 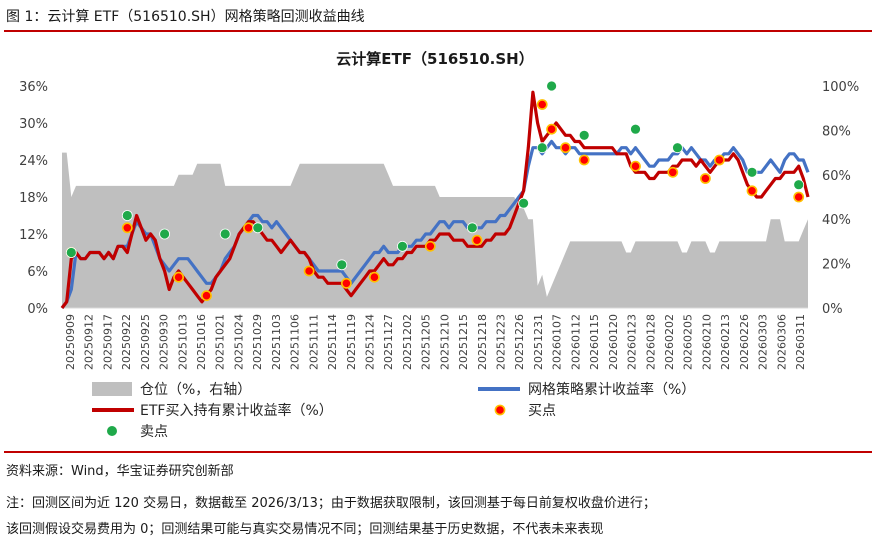 I want to click on y-left-tick-label: 30%, so click(x=33, y=124).